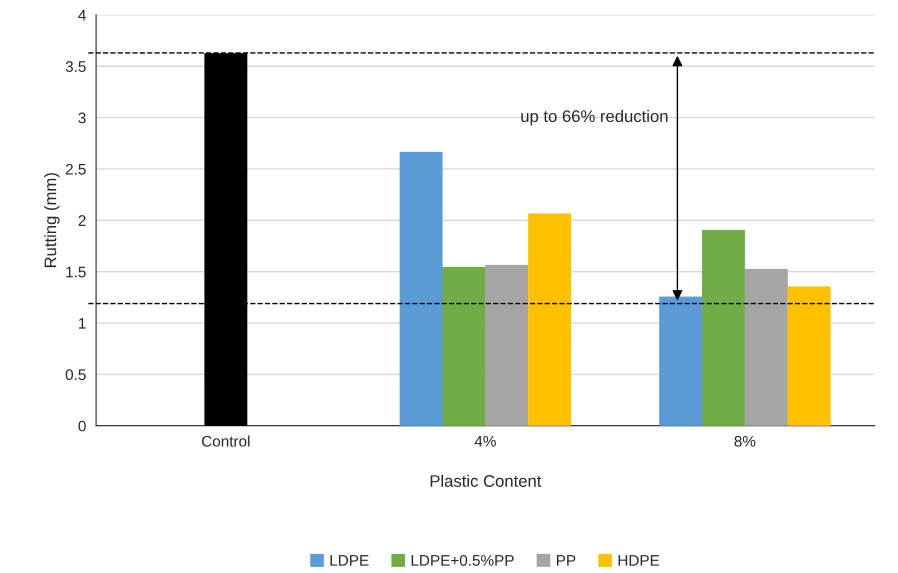 The height and width of the screenshot is (573, 898). What do you see at coordinates (485, 441) in the screenshot?
I see `x-tick-label: 4%` at bounding box center [485, 441].